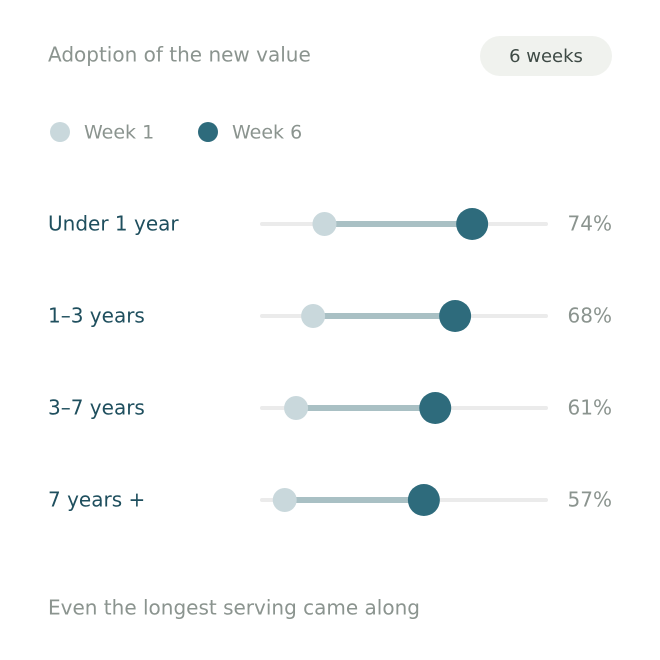 The width and height of the screenshot is (660, 660). What do you see at coordinates (179, 55) in the screenshot?
I see `chart-title: Adoption of the new value` at bounding box center [179, 55].